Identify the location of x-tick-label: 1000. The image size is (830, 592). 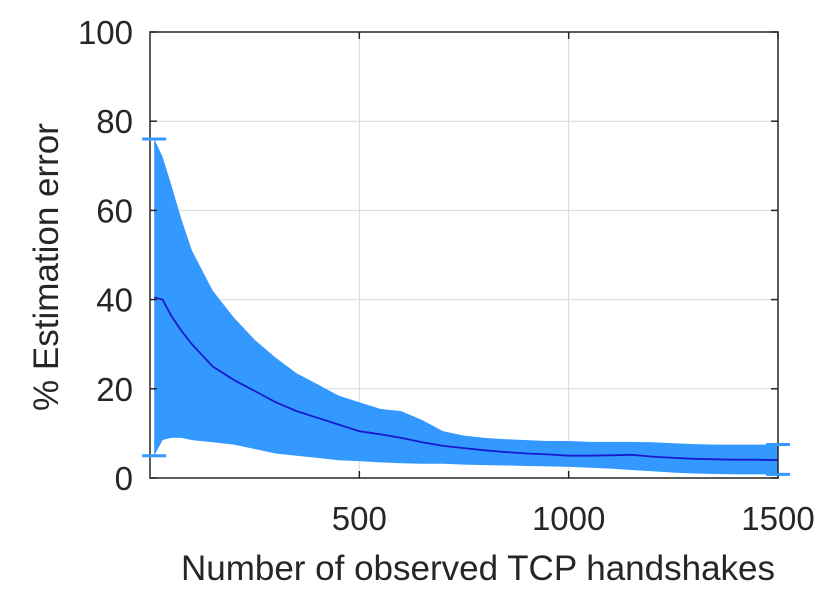
(568, 518).